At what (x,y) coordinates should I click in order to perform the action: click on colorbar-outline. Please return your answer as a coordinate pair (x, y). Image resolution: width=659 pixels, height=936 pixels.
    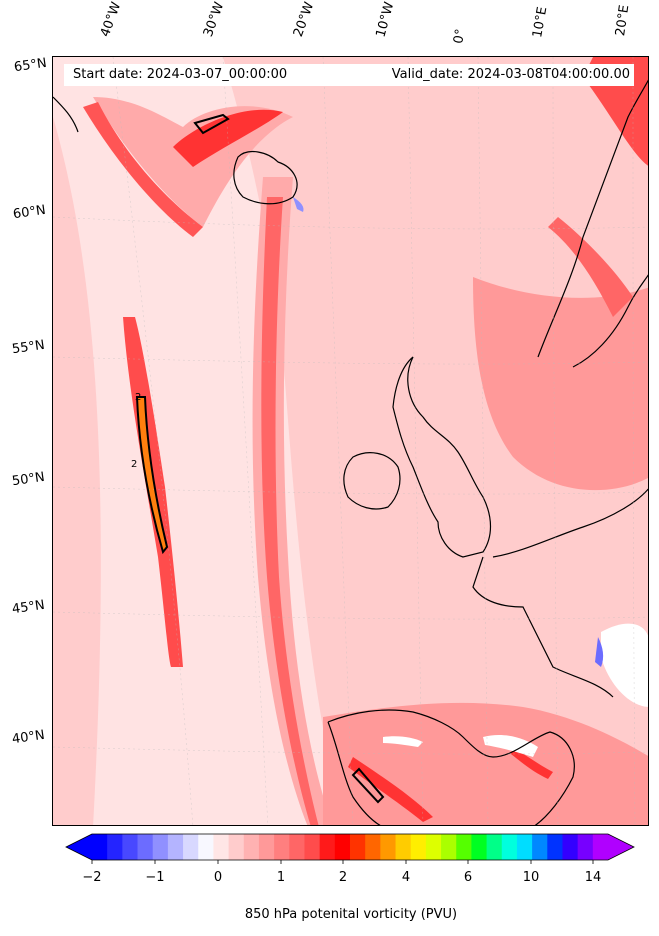
    Looking at the image, I should click on (350, 847).